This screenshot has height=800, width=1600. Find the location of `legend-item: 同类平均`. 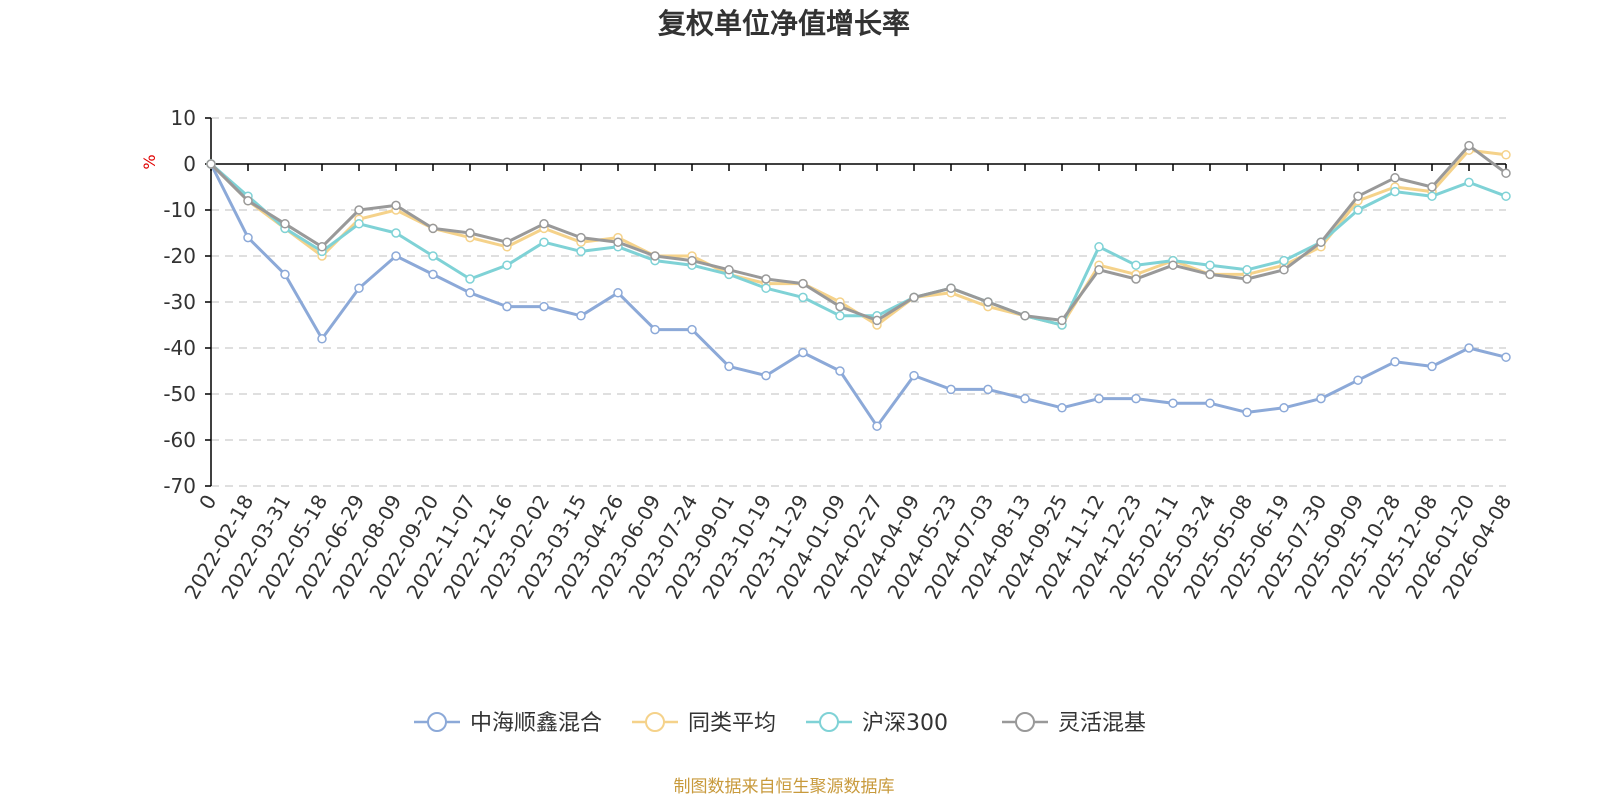

legend-item: 同类平均 is located at coordinates (704, 723).